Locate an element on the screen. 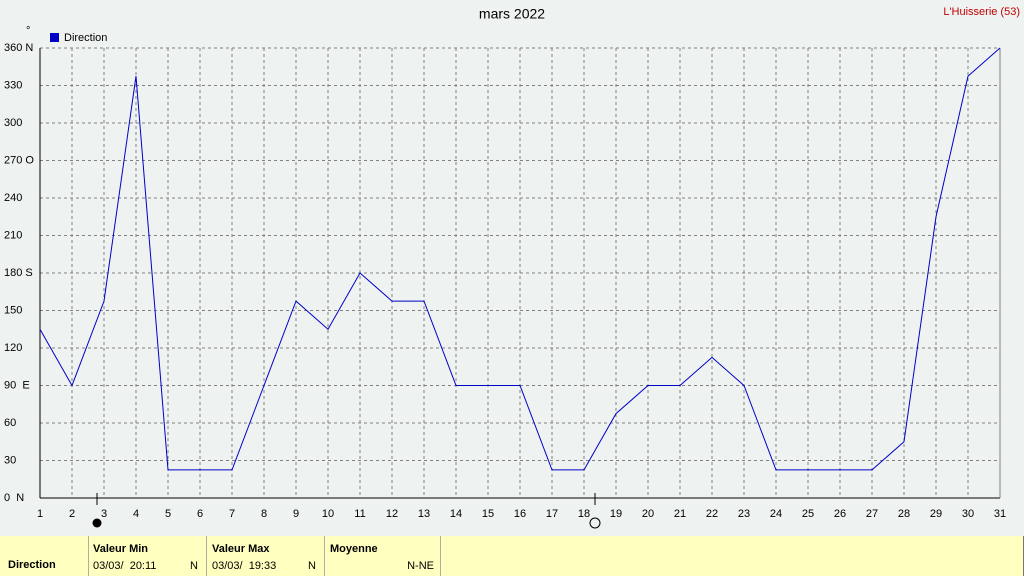 The width and height of the screenshot is (1024, 576). y-tick-label: 0 N is located at coordinates (14, 498).